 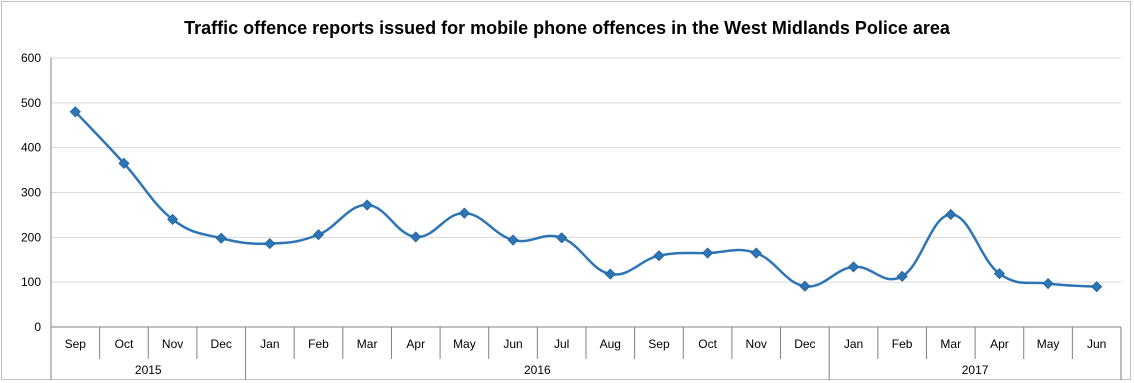 What do you see at coordinates (31, 103) in the screenshot?
I see `y-tick-label: 500` at bounding box center [31, 103].